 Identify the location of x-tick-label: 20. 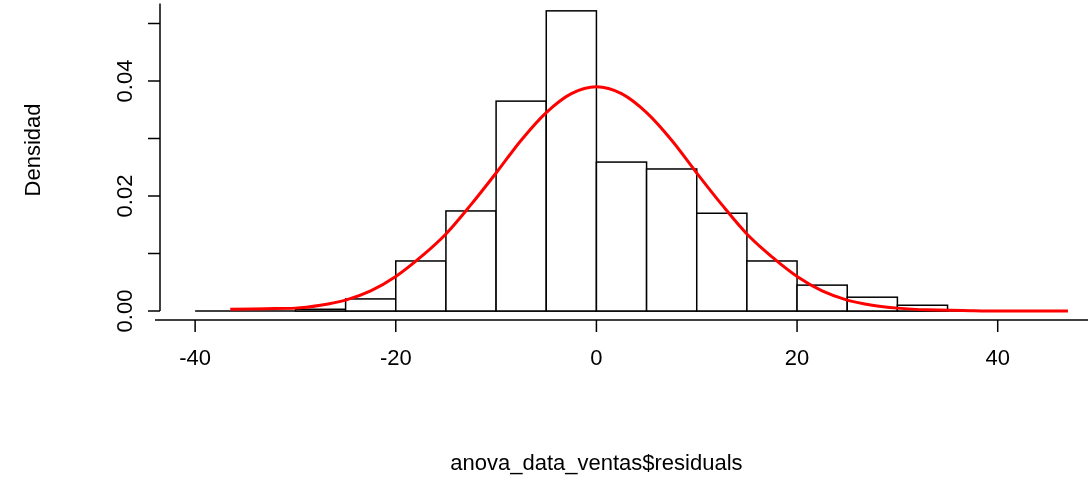
(797, 357).